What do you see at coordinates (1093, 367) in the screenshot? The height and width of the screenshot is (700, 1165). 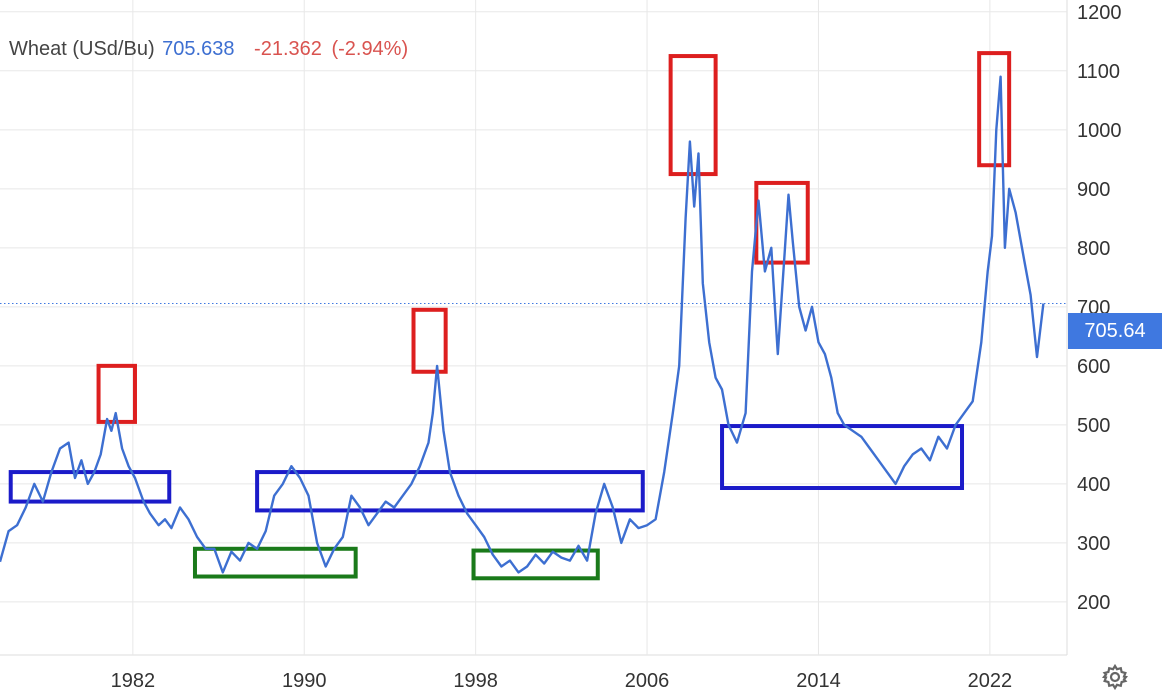 I see `y-tick-label: 600` at bounding box center [1093, 367].